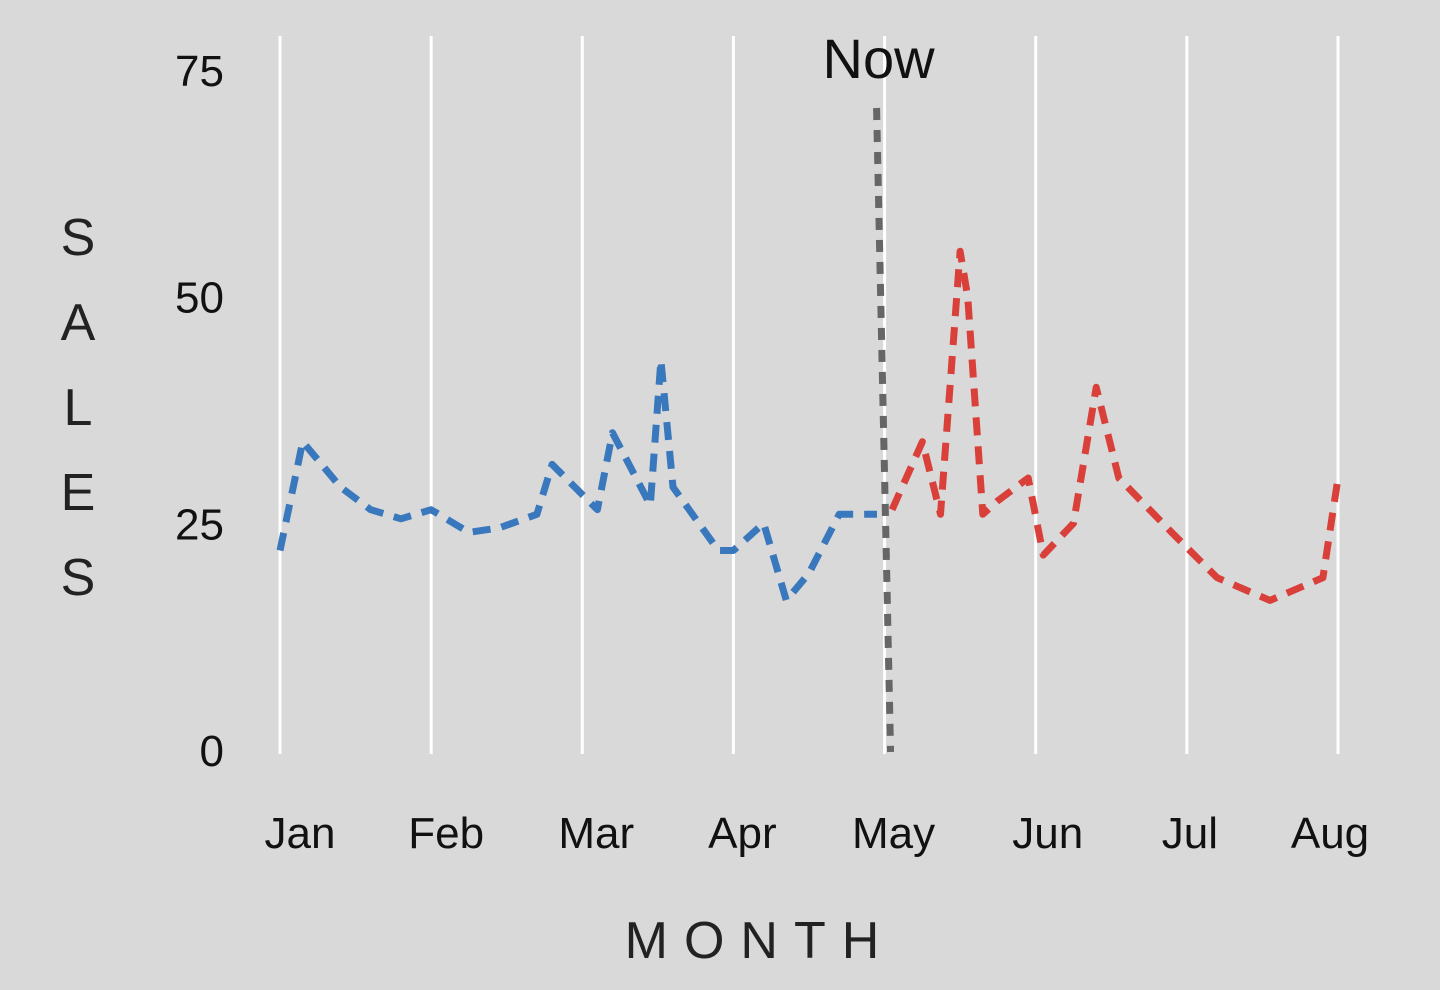 The height and width of the screenshot is (990, 1440). I want to click on now-line, so click(884, 430).